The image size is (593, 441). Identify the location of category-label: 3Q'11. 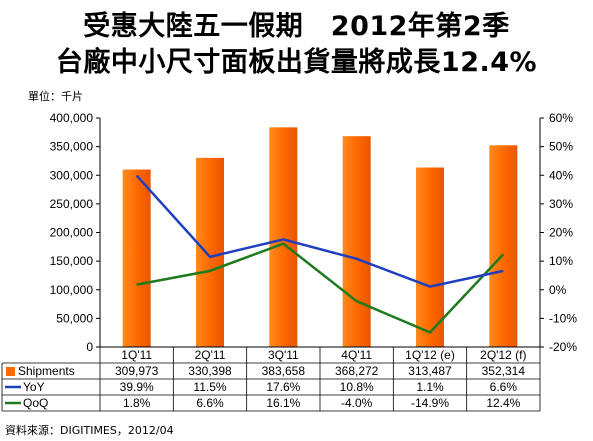
(283, 355).